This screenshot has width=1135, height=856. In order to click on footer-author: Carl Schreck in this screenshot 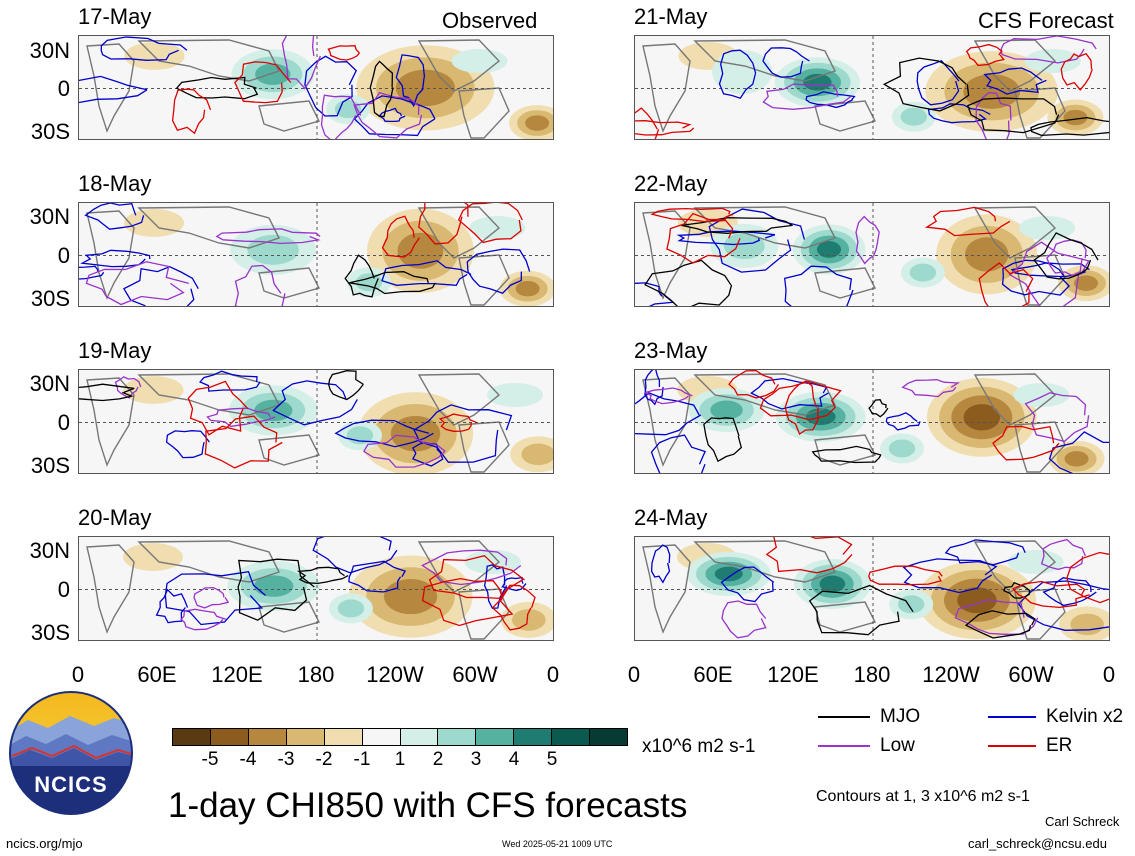, I will do `click(1082, 821)`.